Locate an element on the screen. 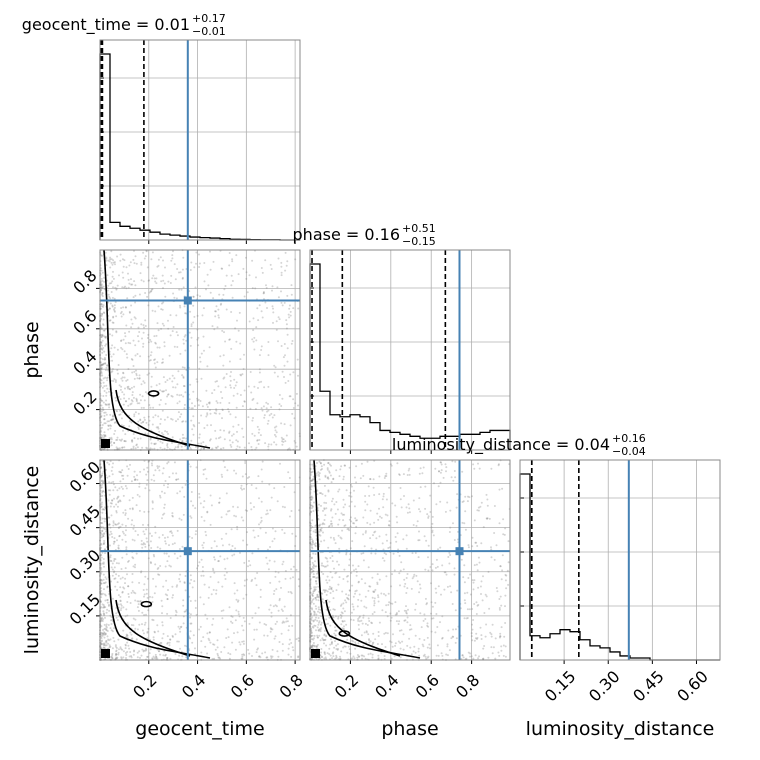  x-tick-label: 0.6 is located at coordinates (242, 685).